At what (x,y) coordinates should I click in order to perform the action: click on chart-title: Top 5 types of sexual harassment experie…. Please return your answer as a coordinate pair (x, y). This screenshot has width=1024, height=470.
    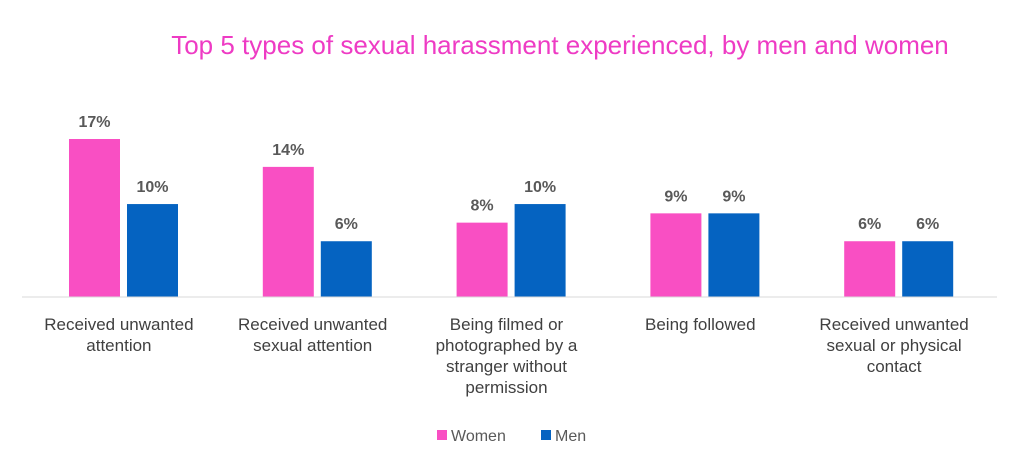
    Looking at the image, I should click on (560, 45).